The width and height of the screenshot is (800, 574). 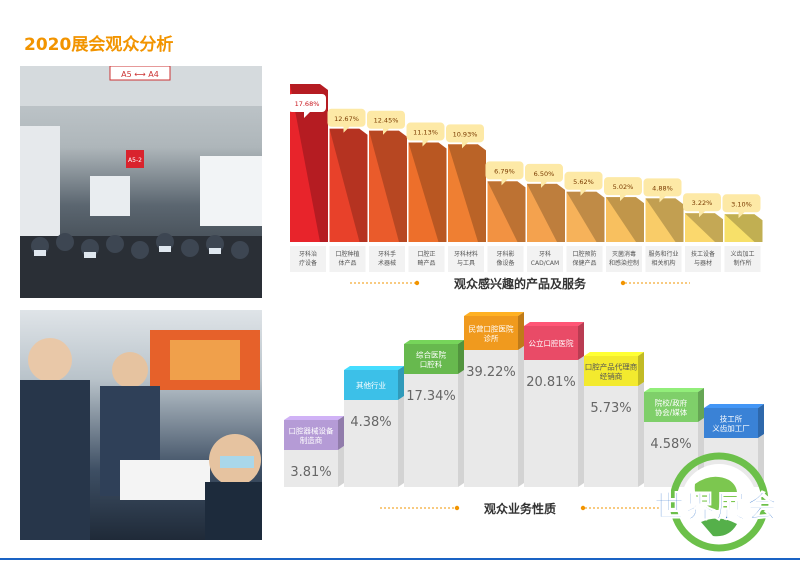 What do you see at coordinates (742, 263) in the screenshot?
I see `category-label: 制作所` at bounding box center [742, 263].